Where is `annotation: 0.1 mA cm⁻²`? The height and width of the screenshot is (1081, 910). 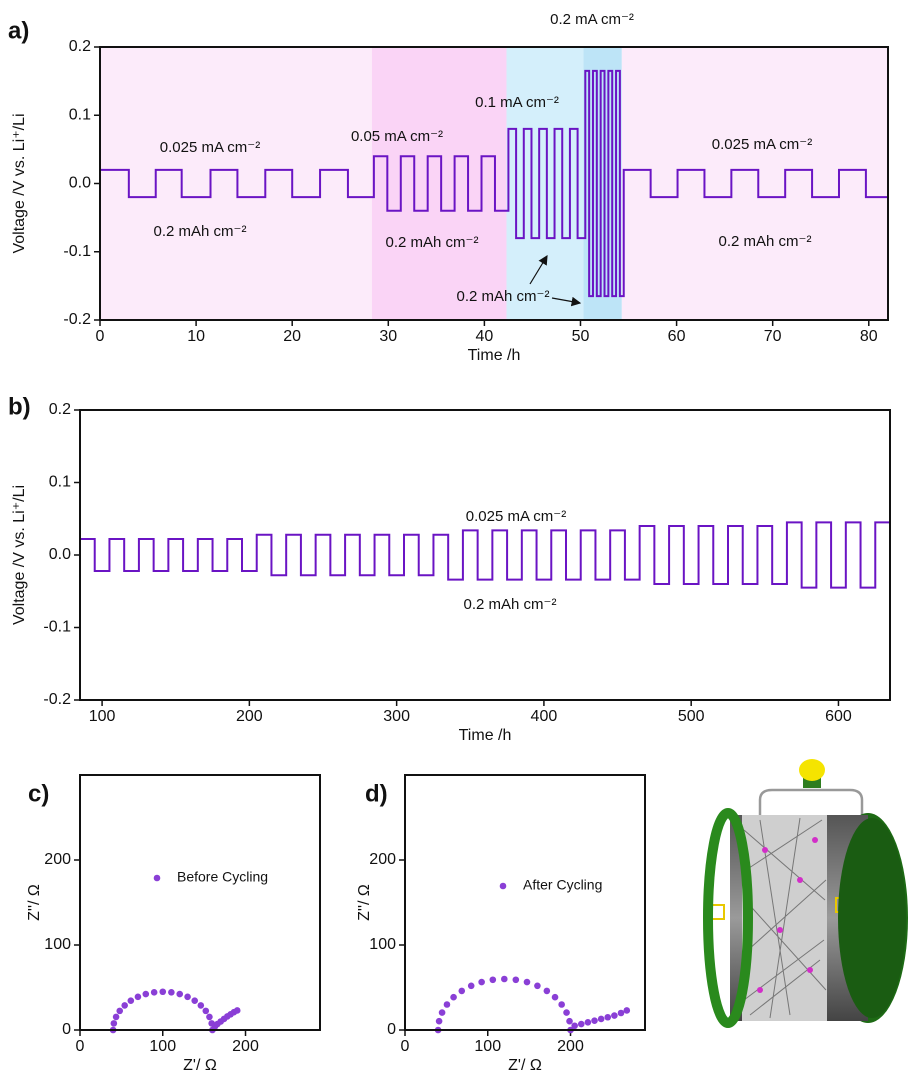
annotation: 0.1 mA cm⁻² is located at coordinates (517, 102).